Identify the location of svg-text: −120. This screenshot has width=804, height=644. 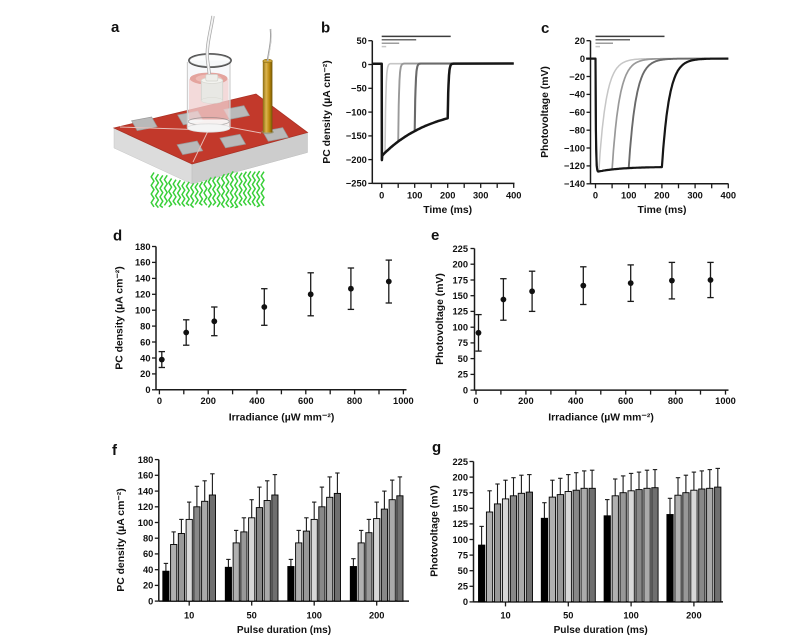
(574, 166).